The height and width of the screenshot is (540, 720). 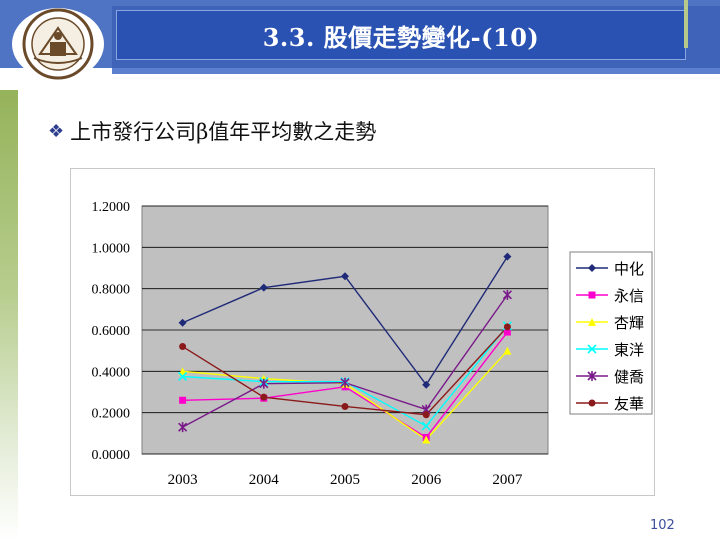 What do you see at coordinates (183, 480) in the screenshot?
I see `x-tick-label: 2003` at bounding box center [183, 480].